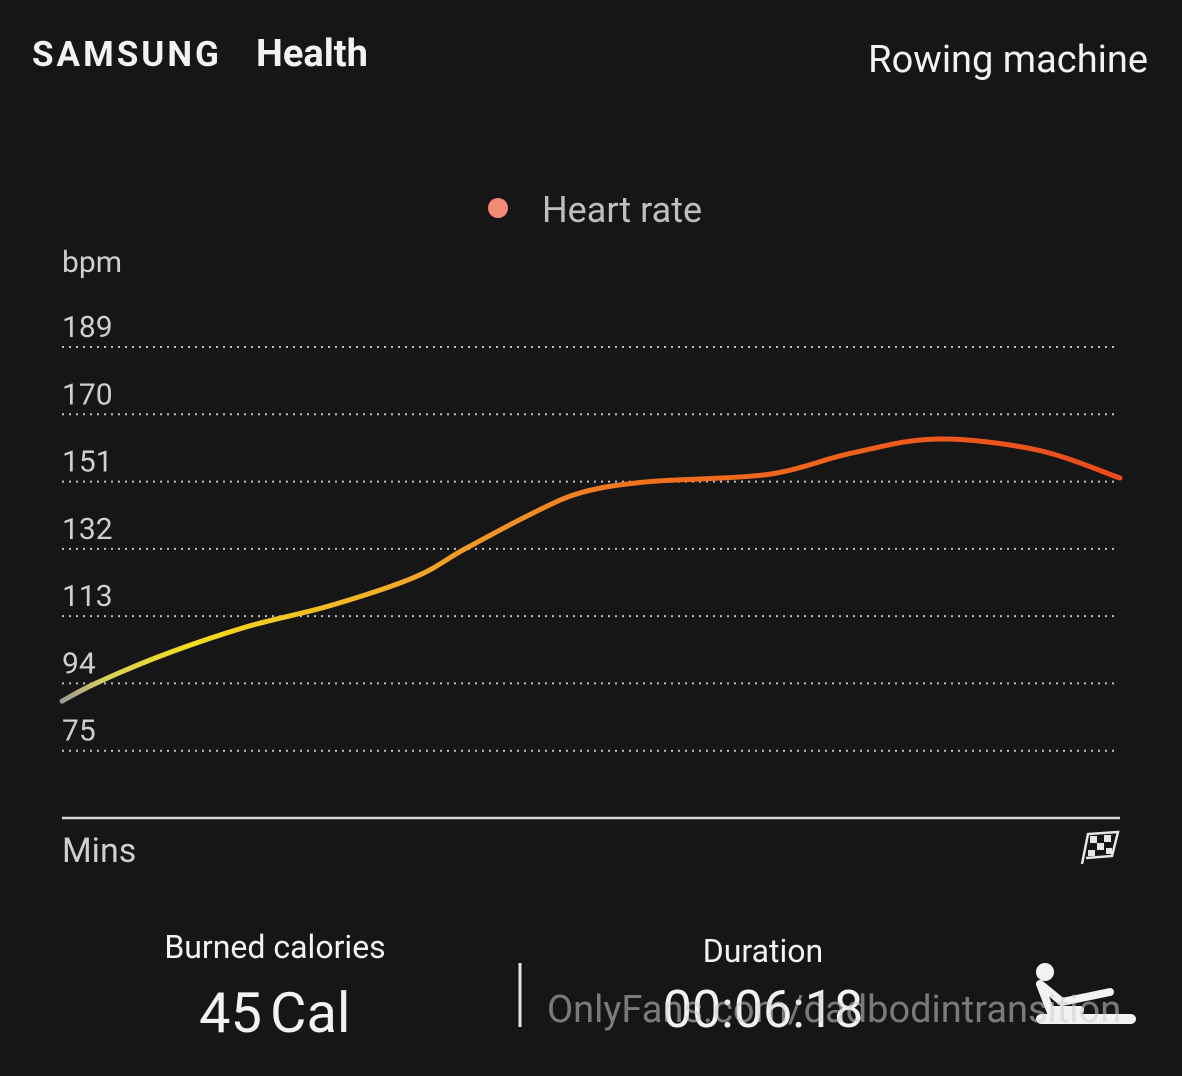 This screenshot has width=1182, height=1076. Describe the element at coordinates (763, 951) in the screenshot. I see `duration-label: Duration` at that location.